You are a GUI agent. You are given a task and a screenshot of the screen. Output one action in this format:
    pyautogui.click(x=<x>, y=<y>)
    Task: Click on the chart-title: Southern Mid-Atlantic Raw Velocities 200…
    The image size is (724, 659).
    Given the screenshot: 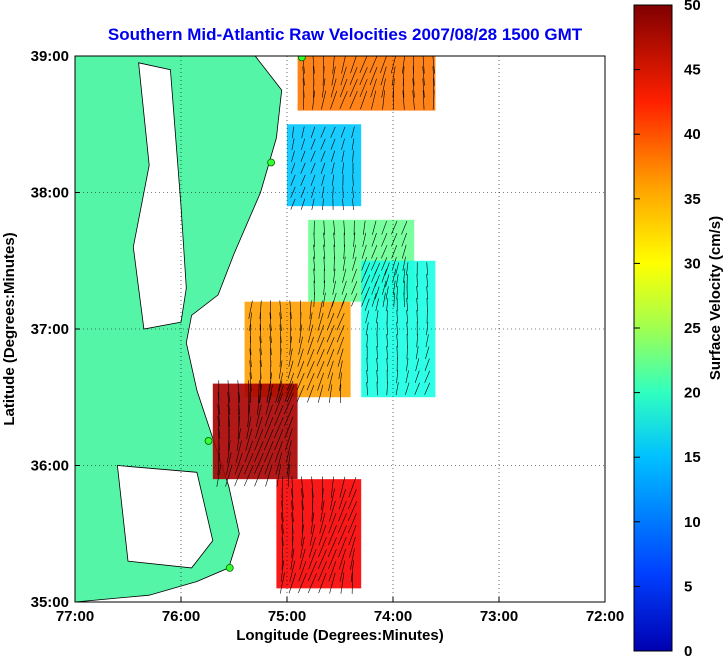 What is the action you would take?
    pyautogui.click(x=345, y=34)
    